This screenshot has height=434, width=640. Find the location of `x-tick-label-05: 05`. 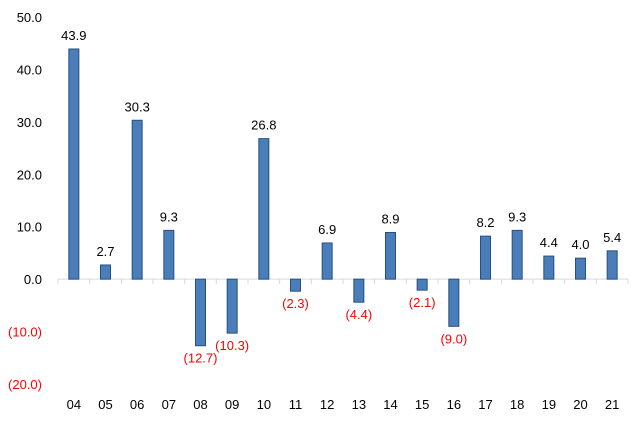

x-tick-label-05: 05 is located at coordinates (105, 404).